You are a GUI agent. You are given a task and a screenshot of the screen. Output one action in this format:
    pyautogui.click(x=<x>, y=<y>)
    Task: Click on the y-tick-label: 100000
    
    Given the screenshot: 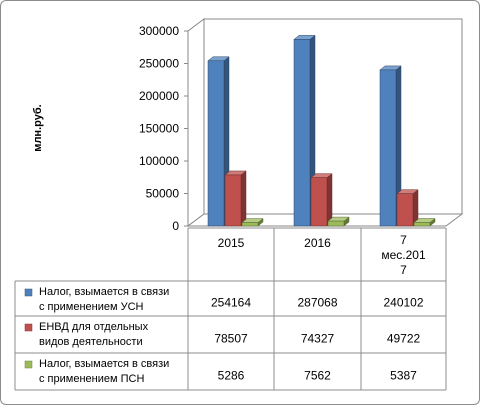 What is the action you would take?
    pyautogui.click(x=159, y=161)
    